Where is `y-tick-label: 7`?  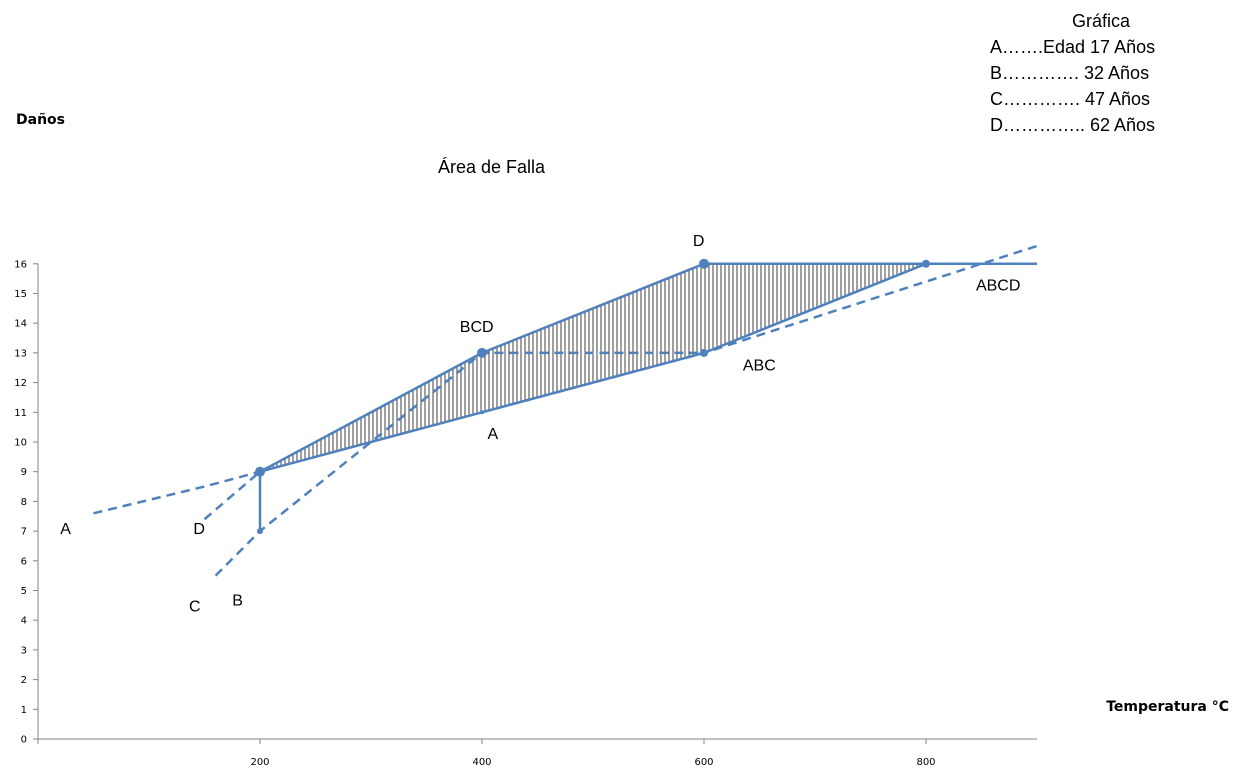
y-tick-label: 7 is located at coordinates (24, 532).